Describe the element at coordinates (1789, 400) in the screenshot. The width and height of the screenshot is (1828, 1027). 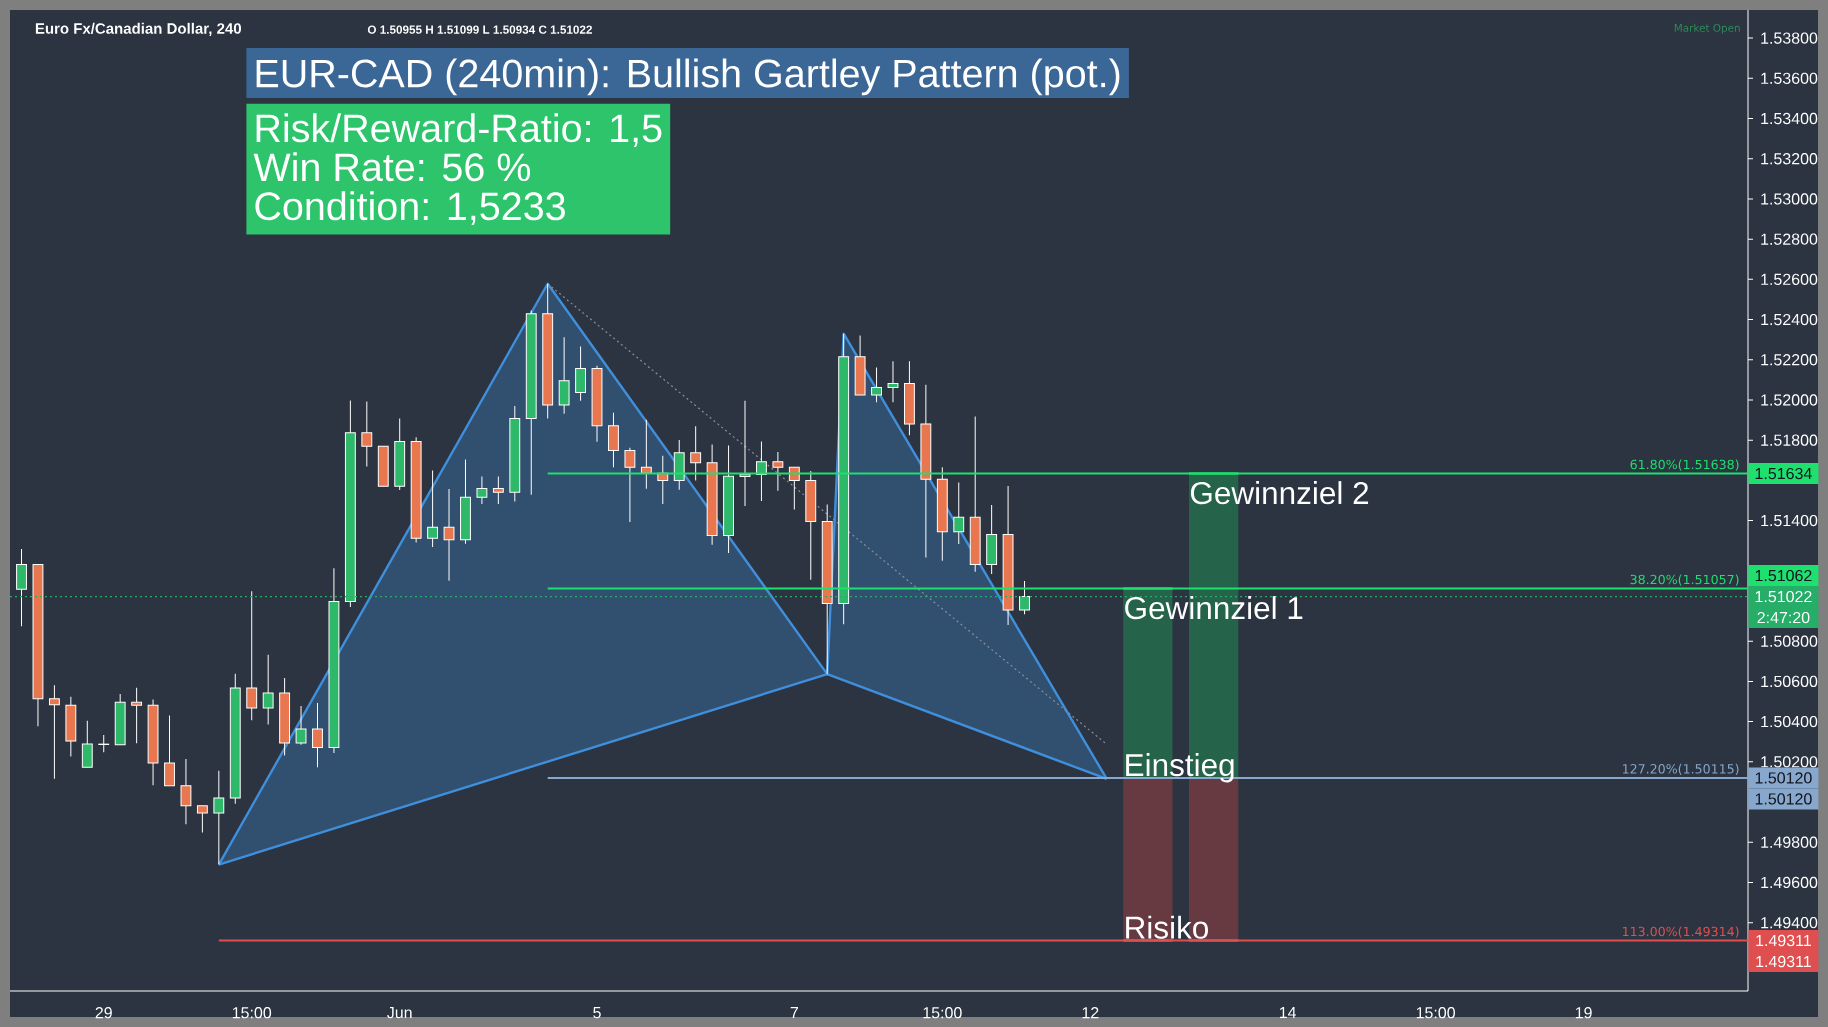
I see `y-tick-label: 1.52000` at that location.